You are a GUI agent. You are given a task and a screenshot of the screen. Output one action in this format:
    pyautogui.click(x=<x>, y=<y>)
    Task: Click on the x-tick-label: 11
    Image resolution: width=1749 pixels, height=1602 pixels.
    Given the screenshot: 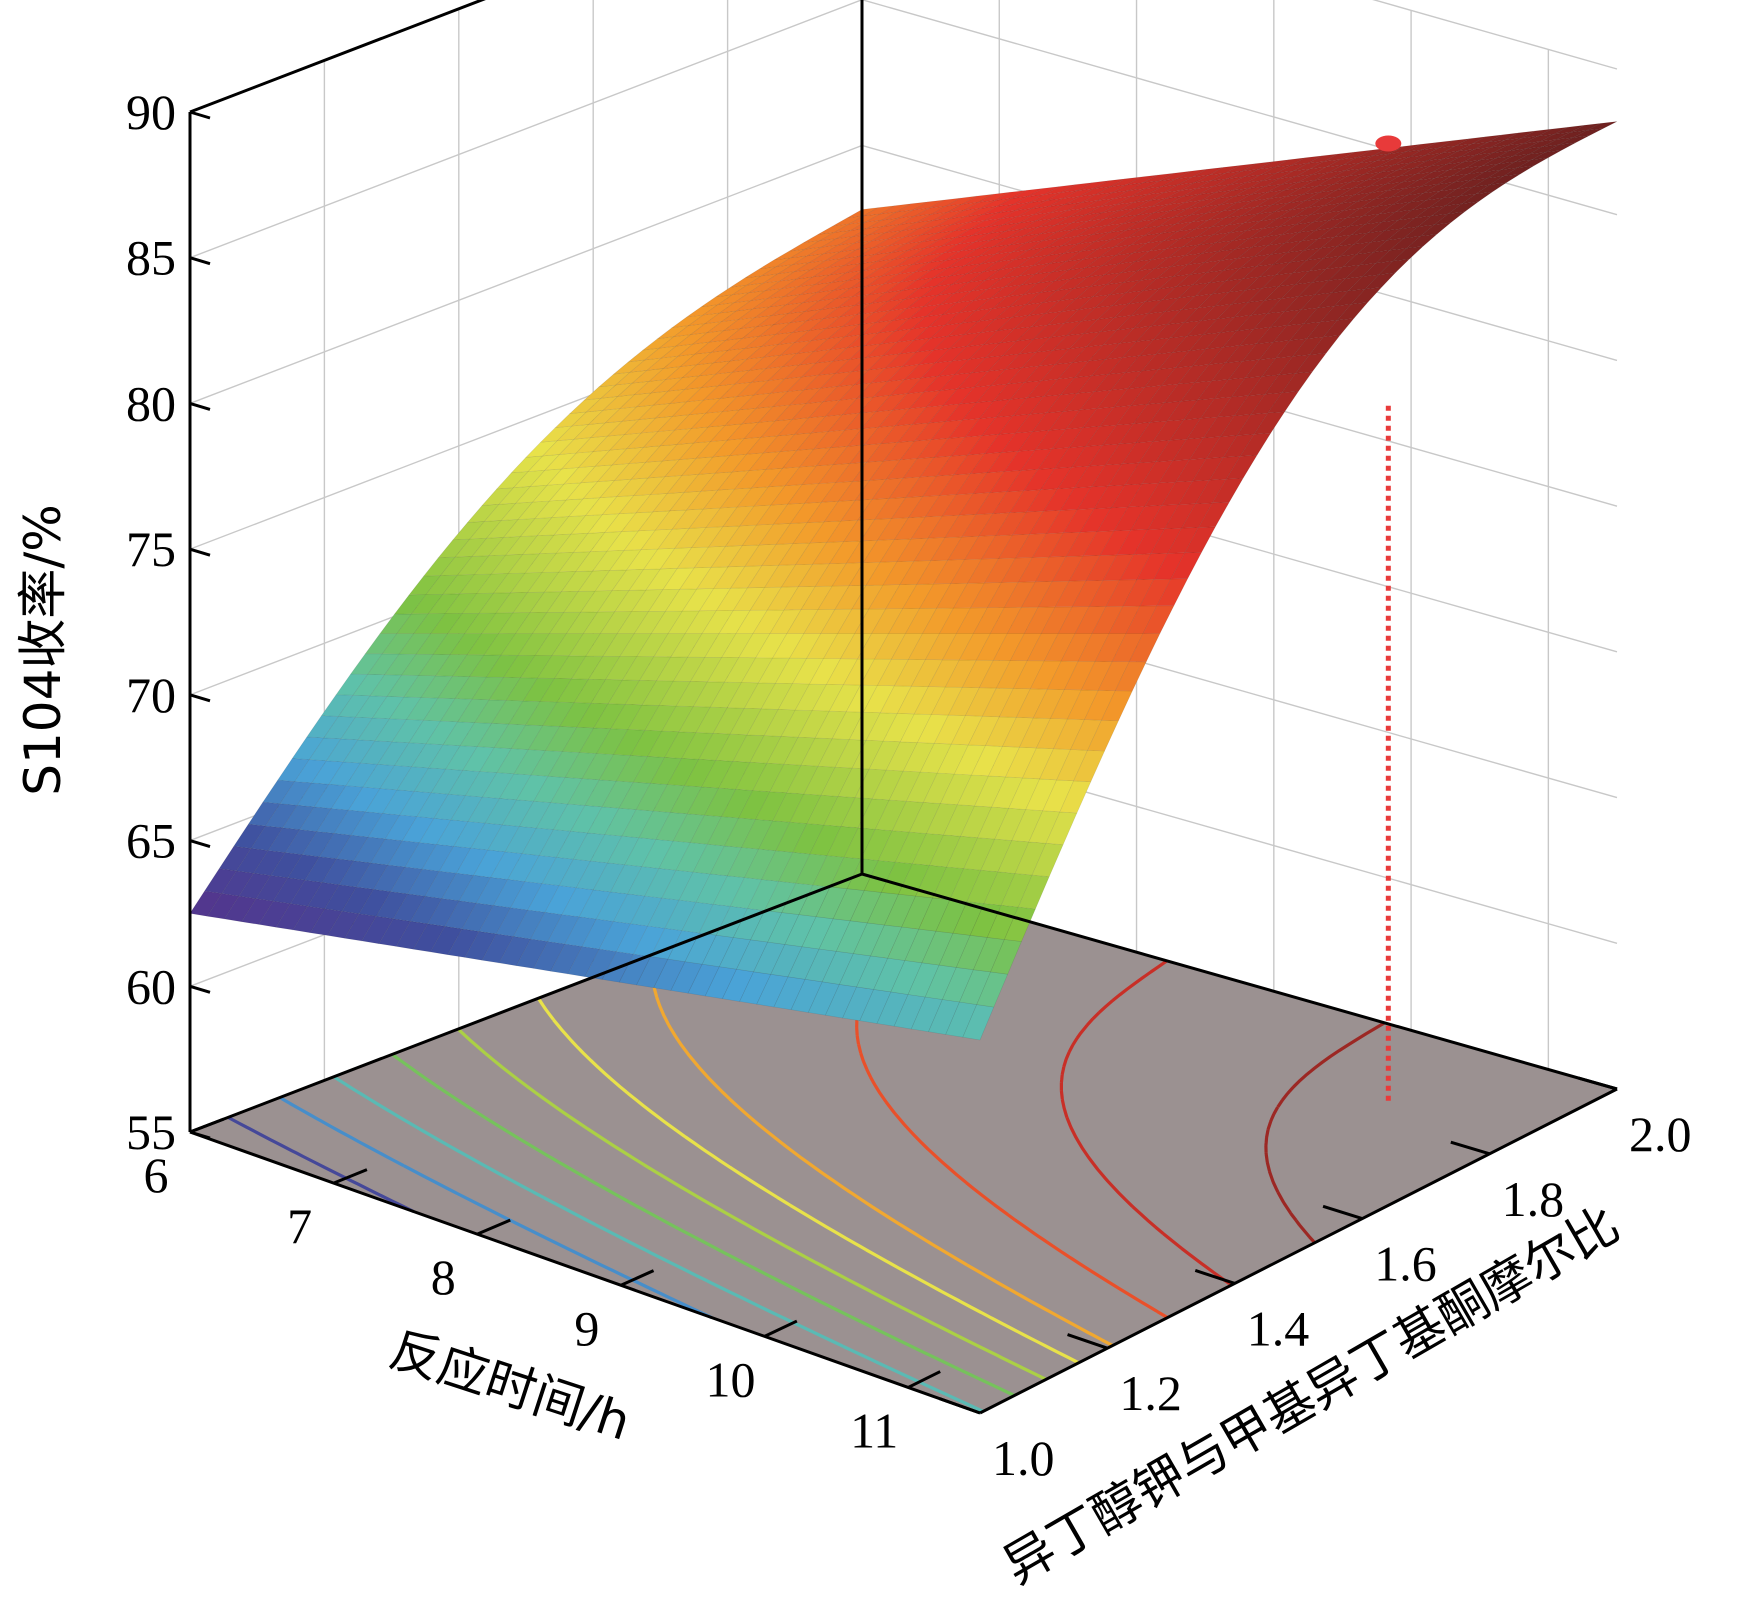 What is the action you would take?
    pyautogui.click(x=874, y=1430)
    